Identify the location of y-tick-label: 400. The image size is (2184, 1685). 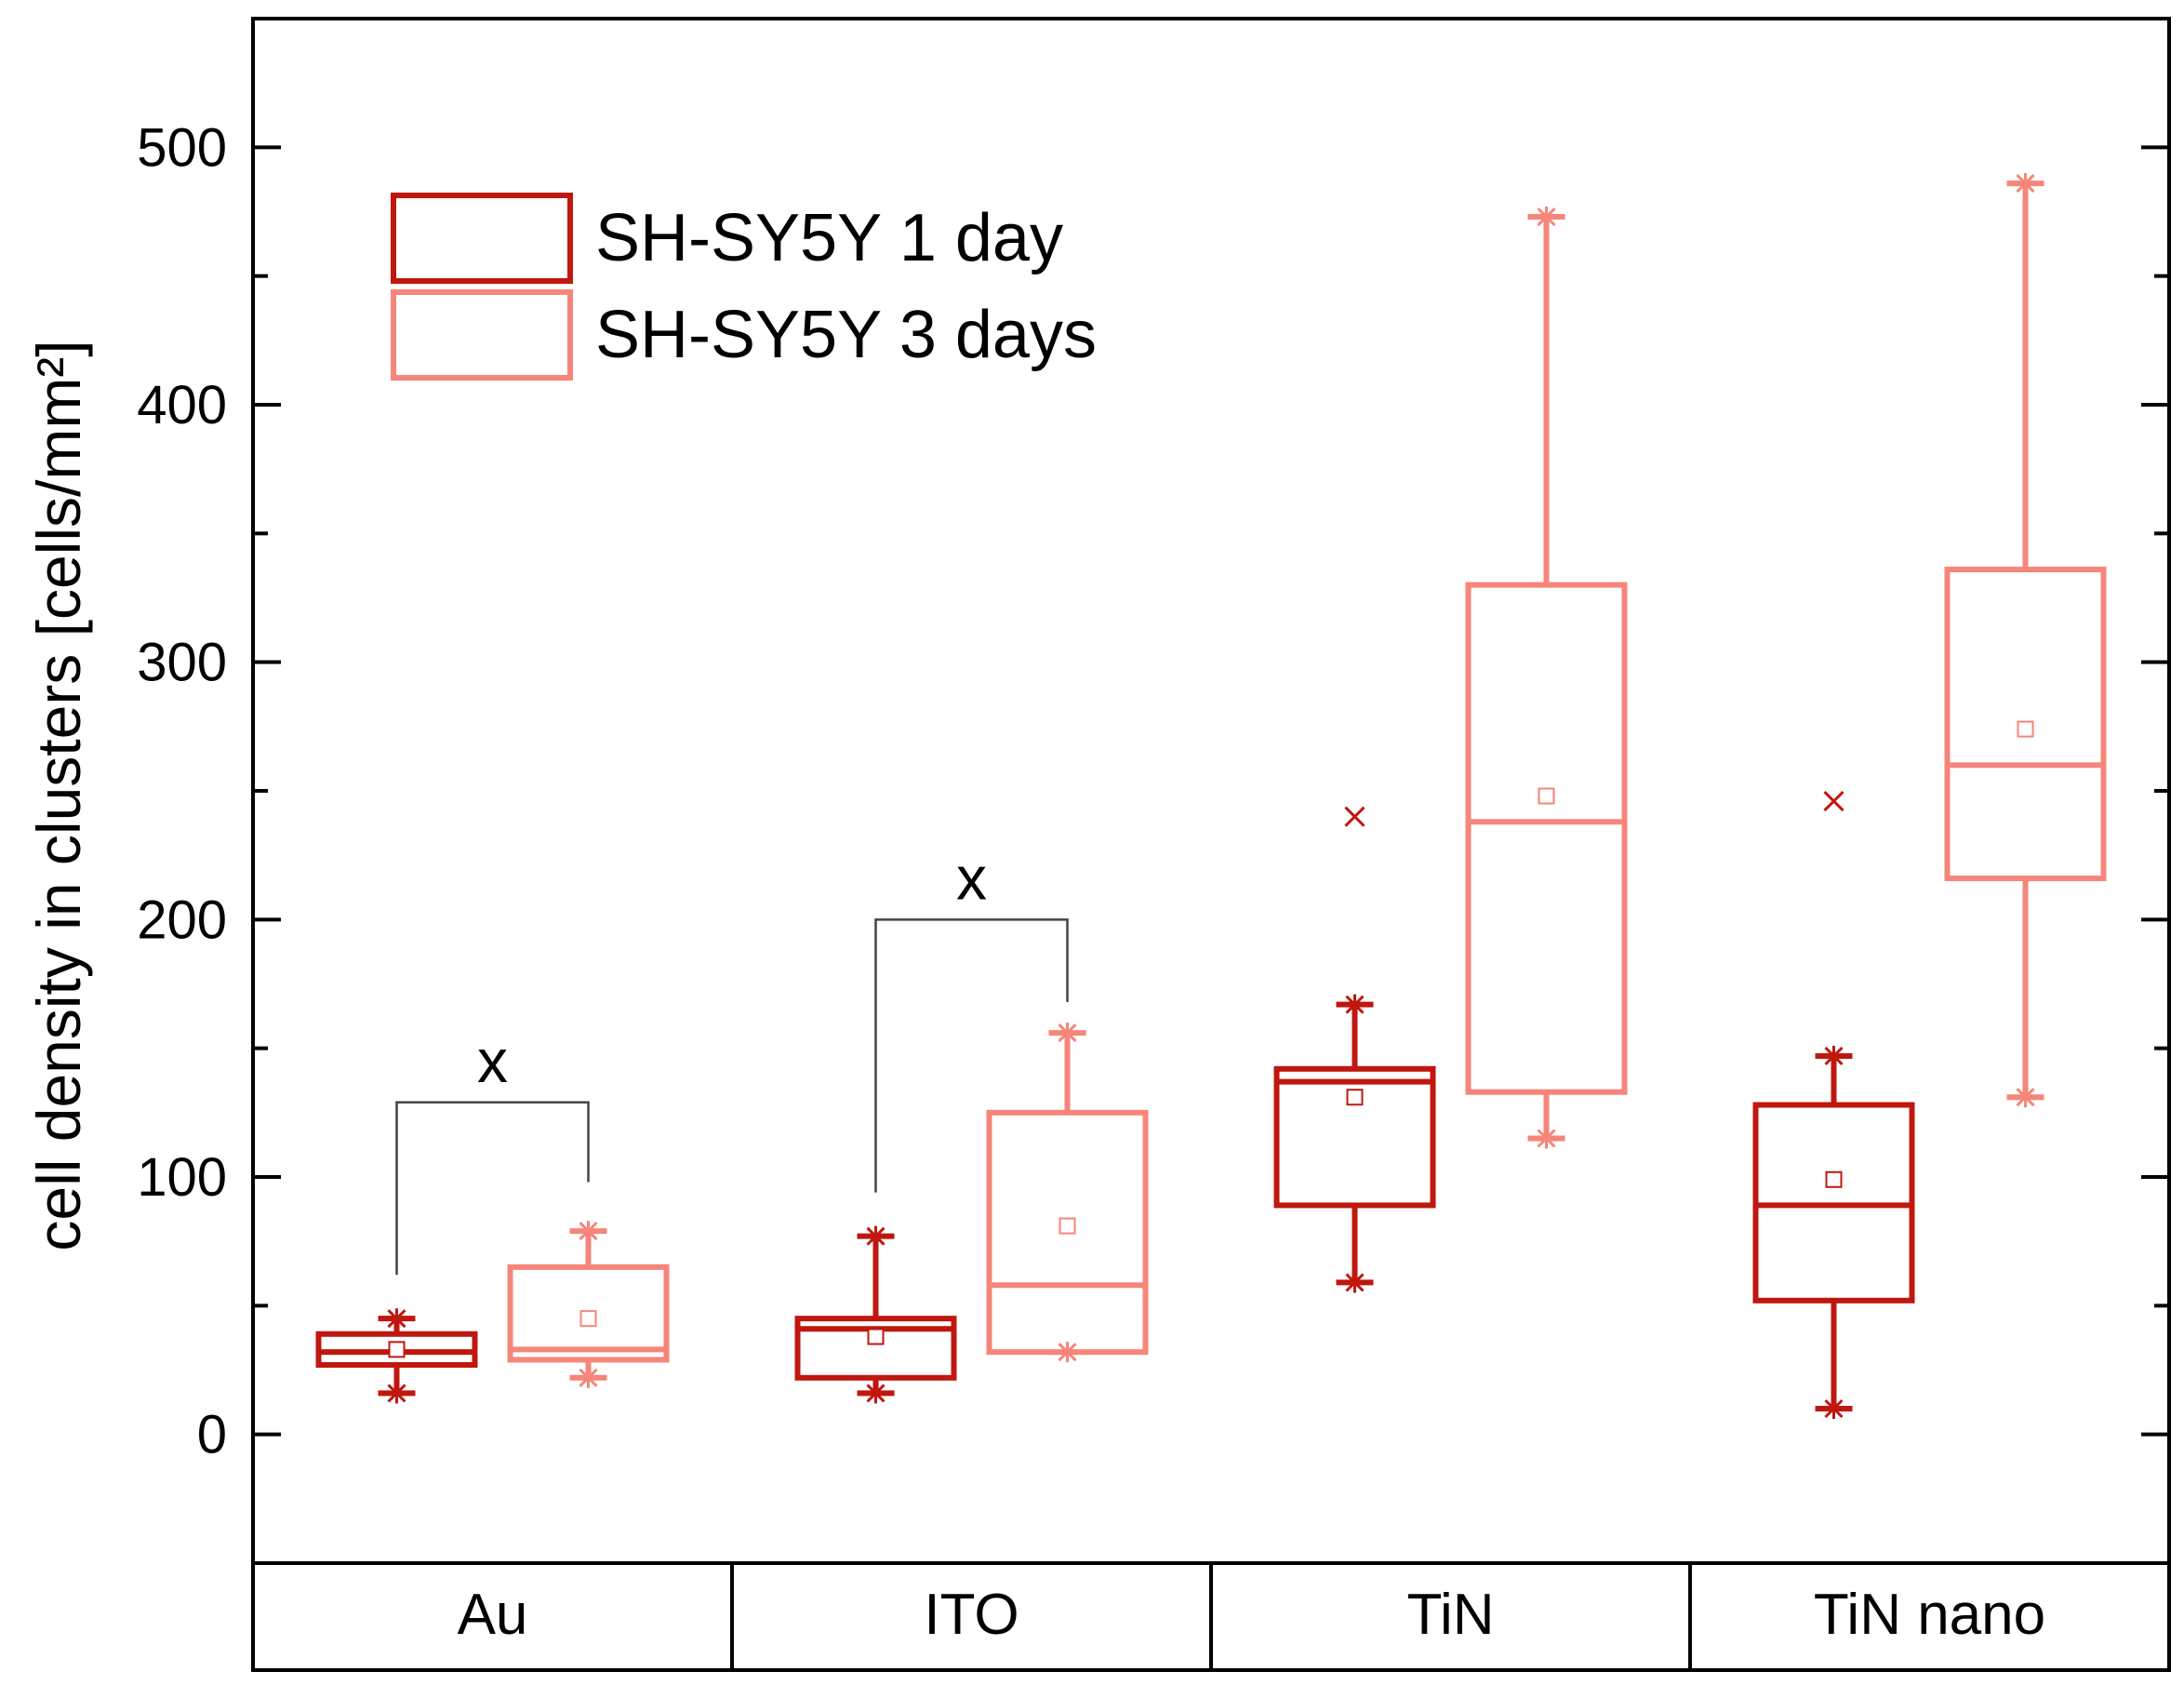
(182, 405).